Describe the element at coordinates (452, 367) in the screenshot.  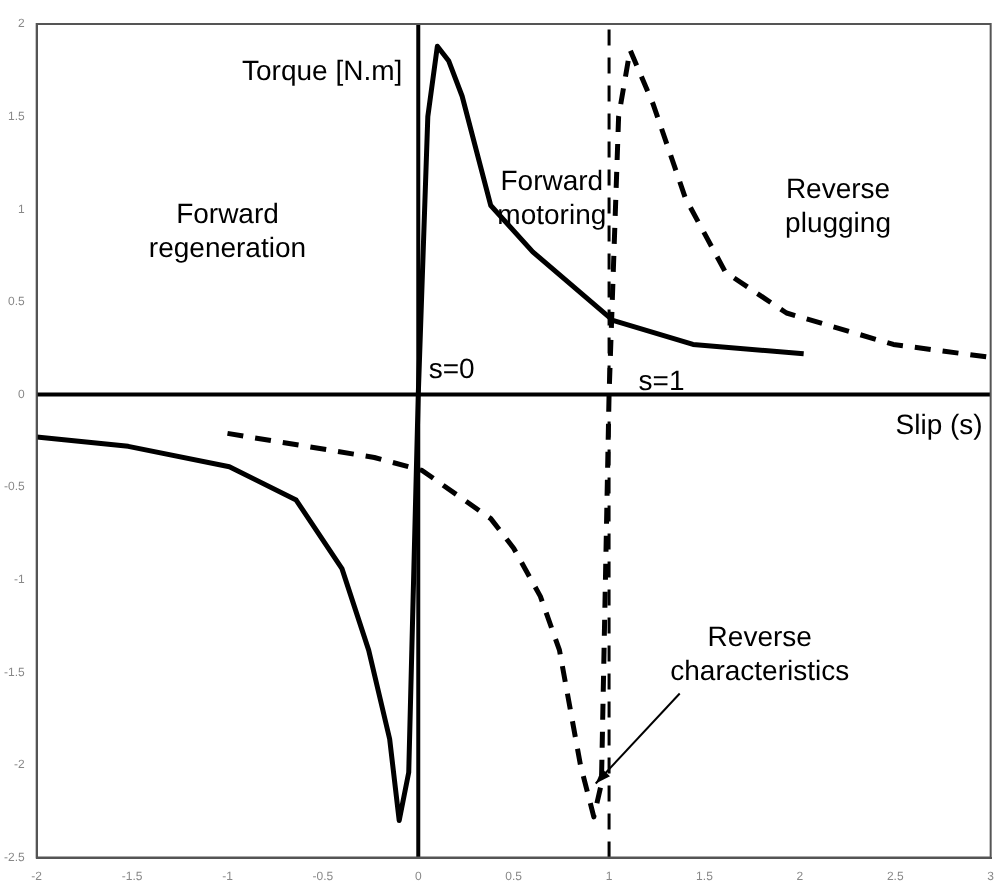
I see `annotation: s=0` at that location.